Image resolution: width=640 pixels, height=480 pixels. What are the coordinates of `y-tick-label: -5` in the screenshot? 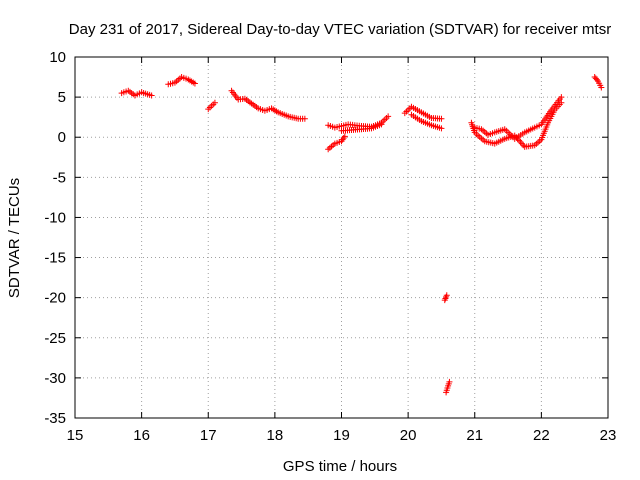 It's located at (59, 177).